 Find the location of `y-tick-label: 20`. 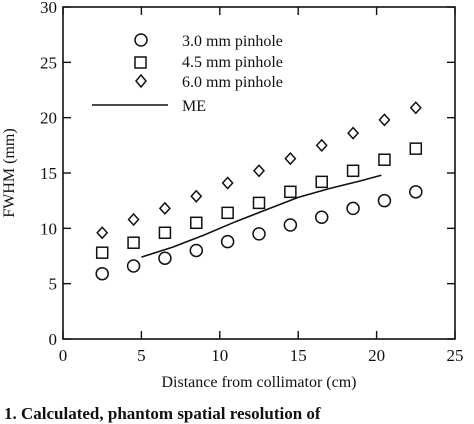

y-tick-label: 20 is located at coordinates (48, 118).